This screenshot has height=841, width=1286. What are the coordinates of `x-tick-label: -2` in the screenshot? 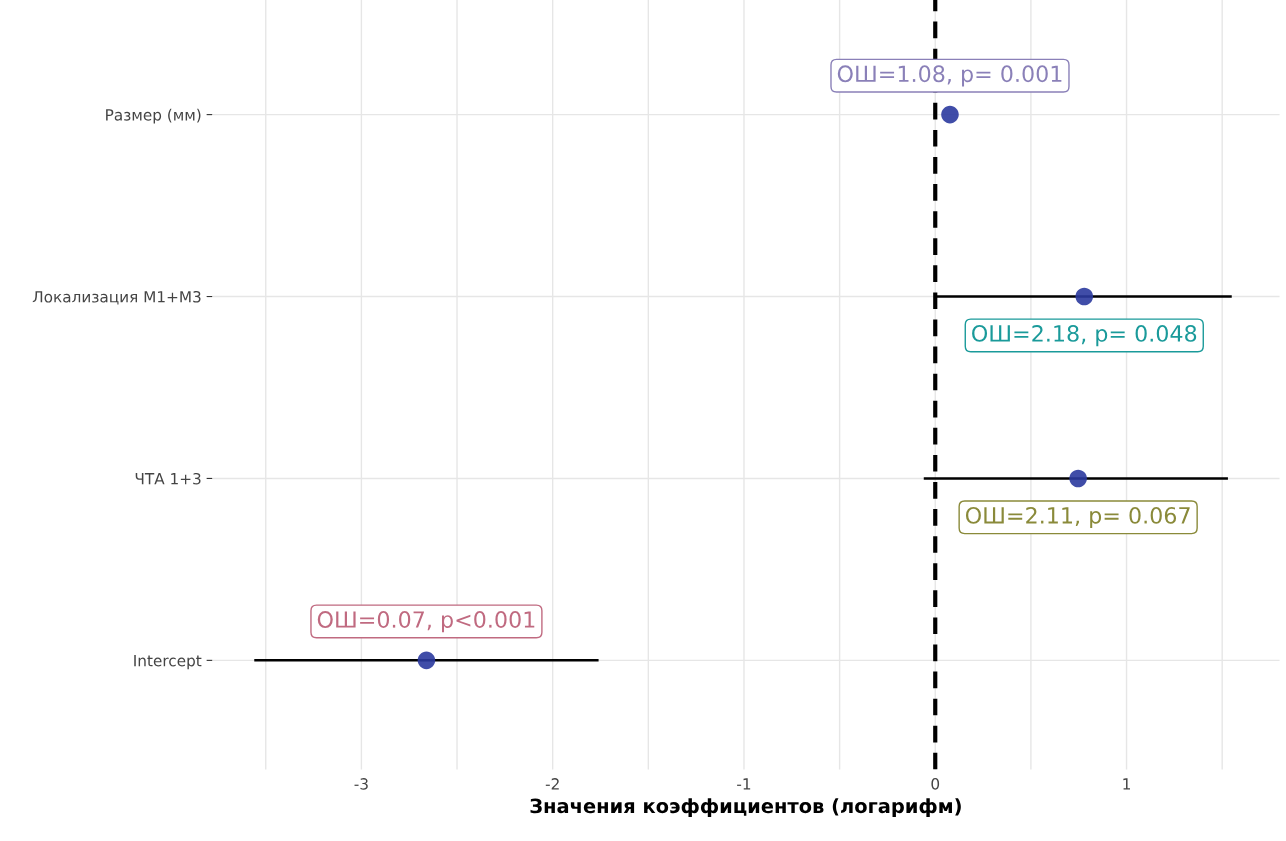 It's located at (552, 784).